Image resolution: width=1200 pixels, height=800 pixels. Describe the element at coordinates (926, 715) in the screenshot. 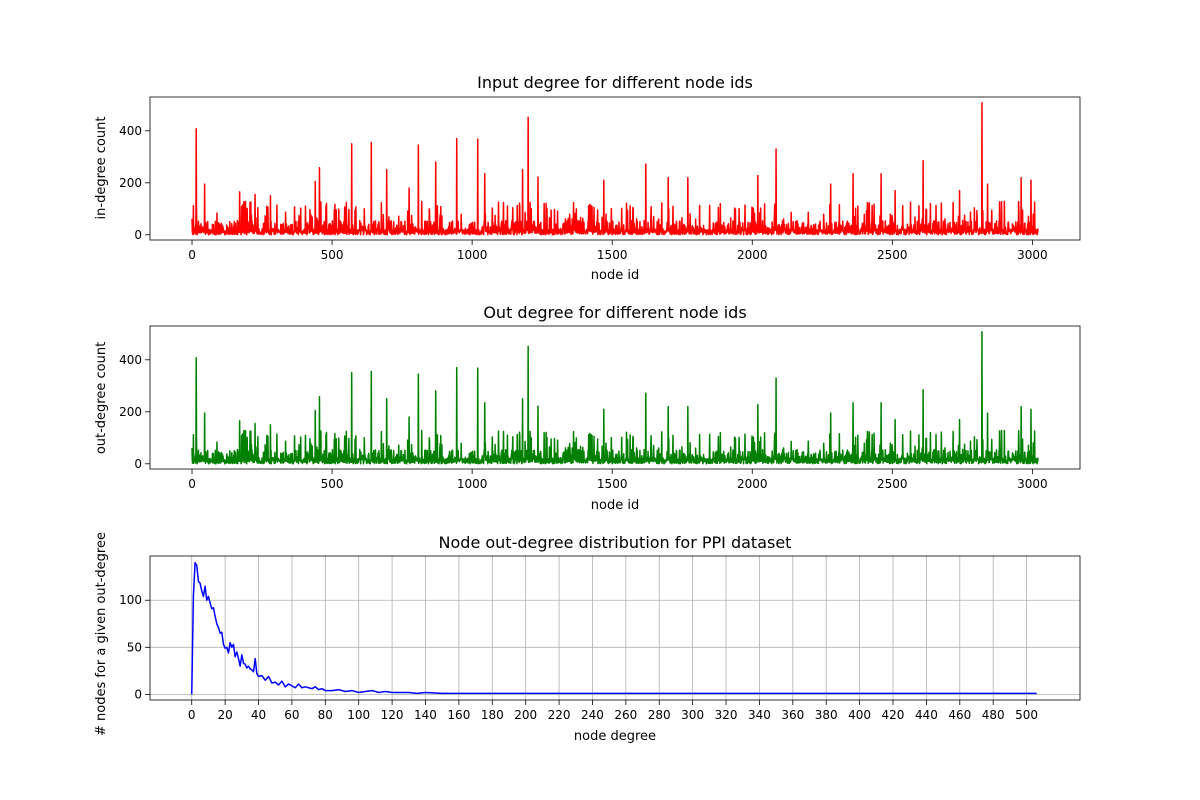

I see `x-tick-label: 440` at that location.